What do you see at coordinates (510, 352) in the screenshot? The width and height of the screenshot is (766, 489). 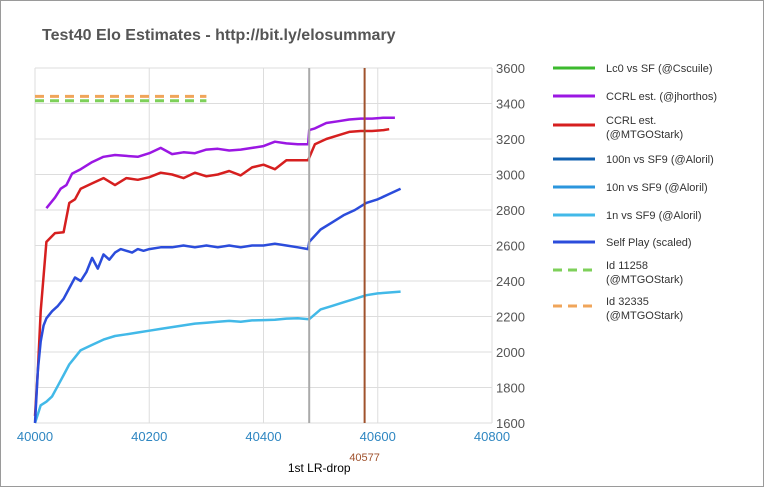 I see `y-tick-label: 2000` at bounding box center [510, 352].